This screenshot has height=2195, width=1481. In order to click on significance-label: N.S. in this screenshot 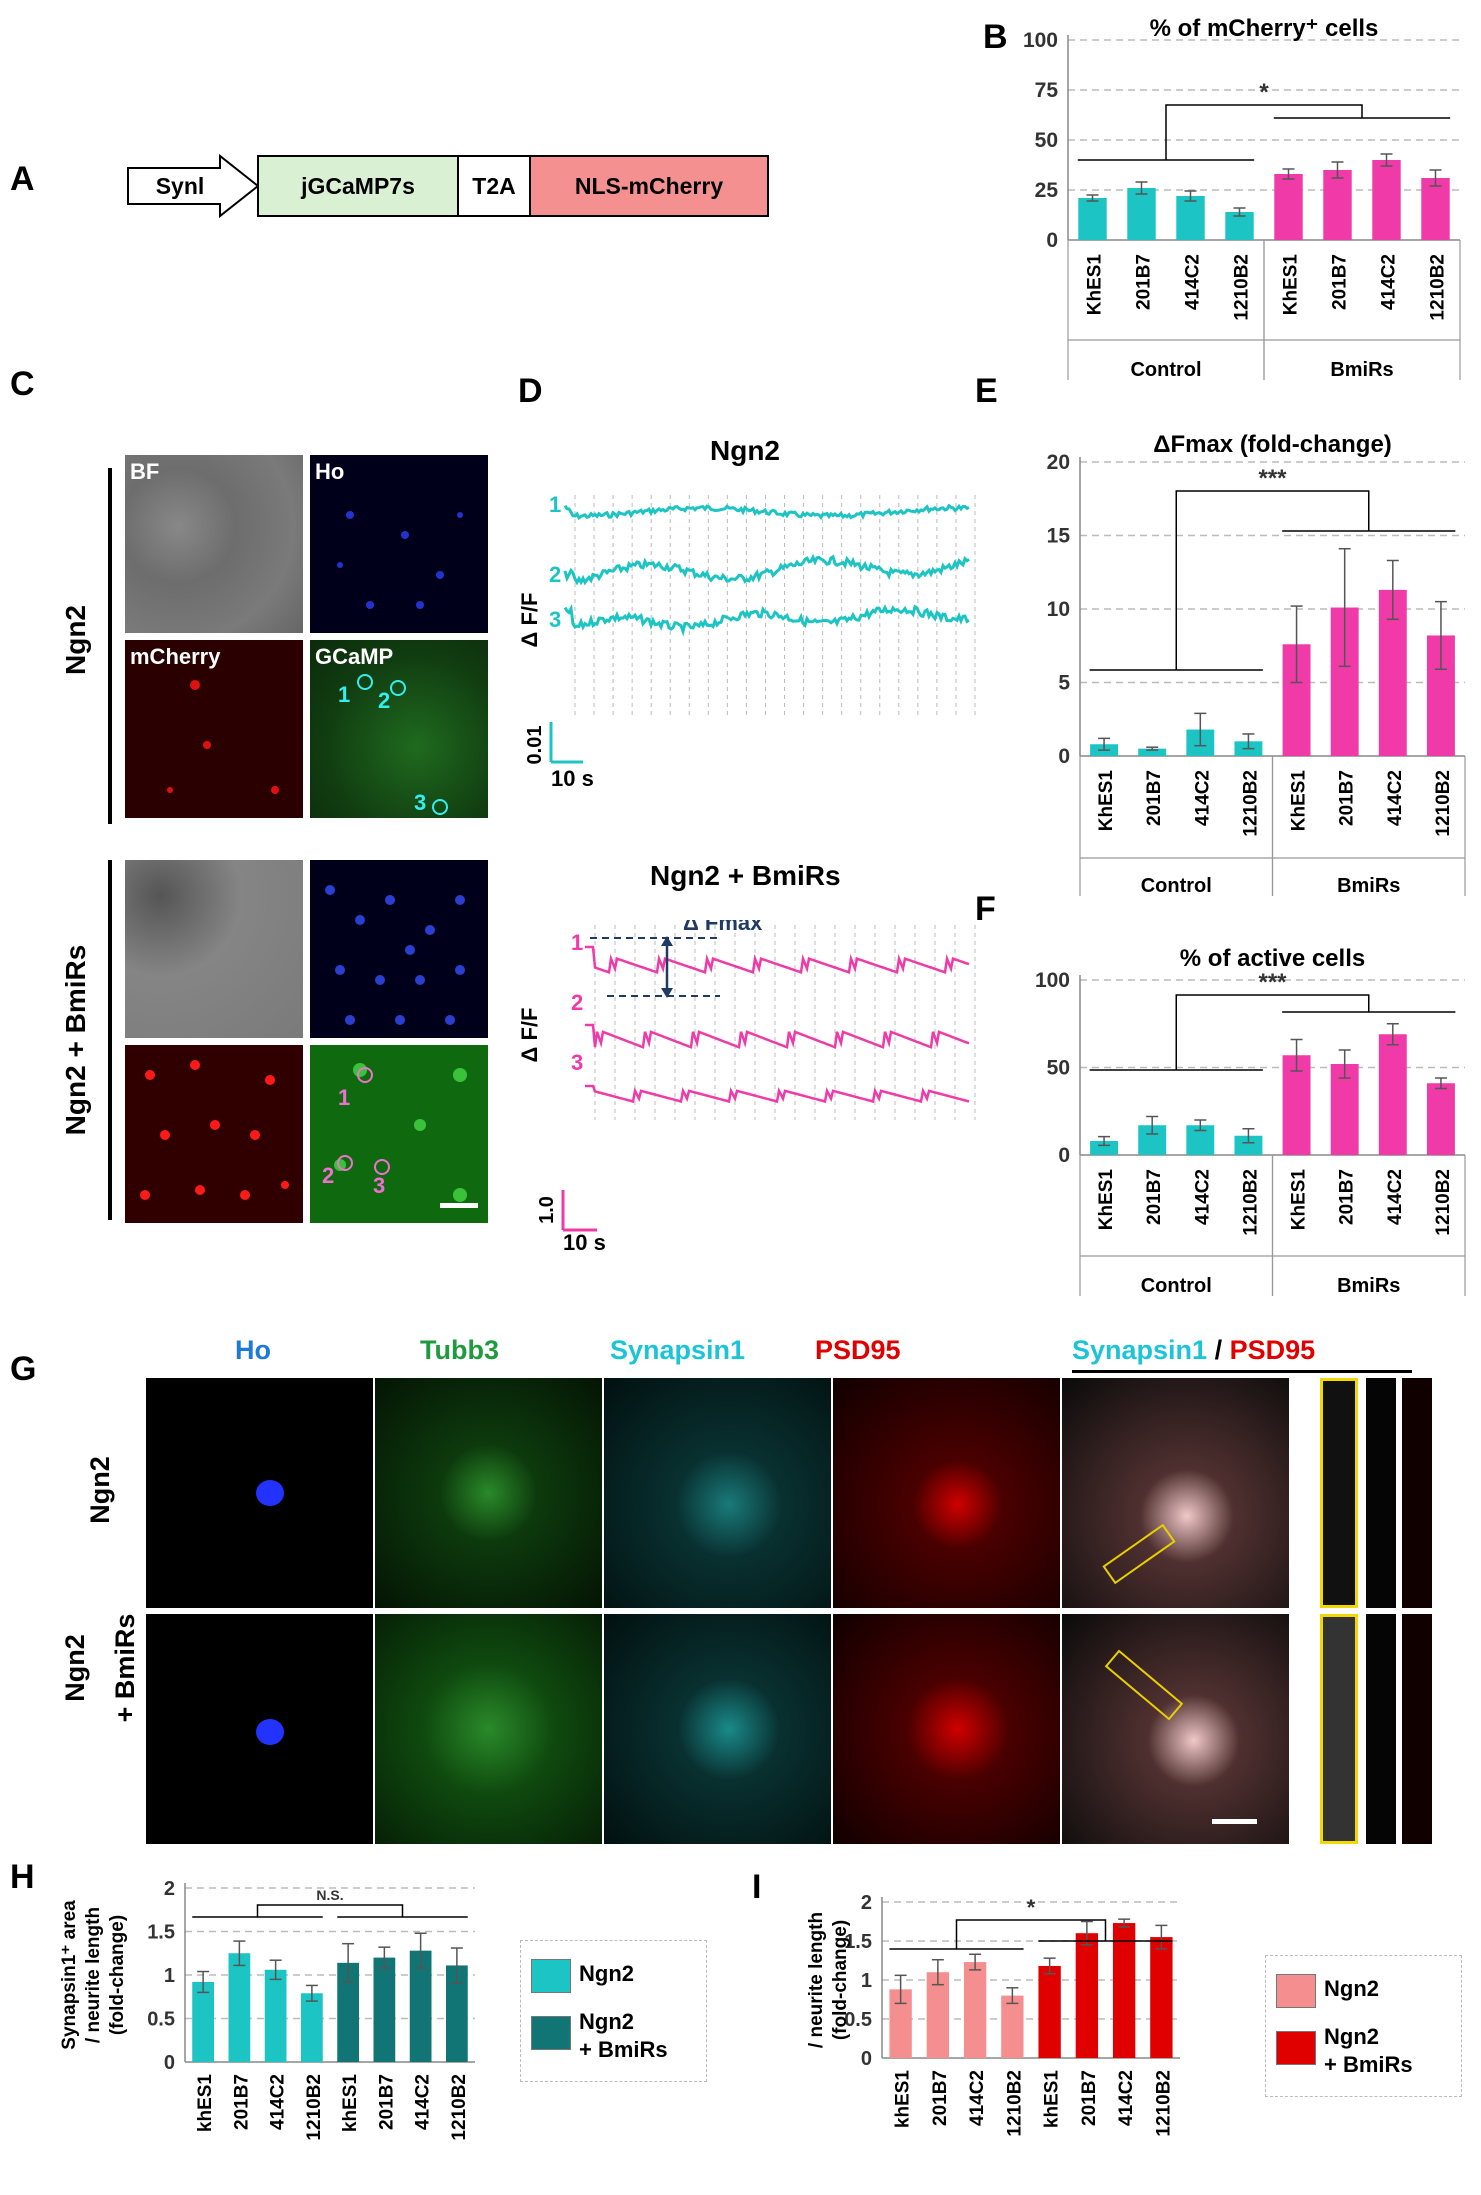, I will do `click(329, 1895)`.